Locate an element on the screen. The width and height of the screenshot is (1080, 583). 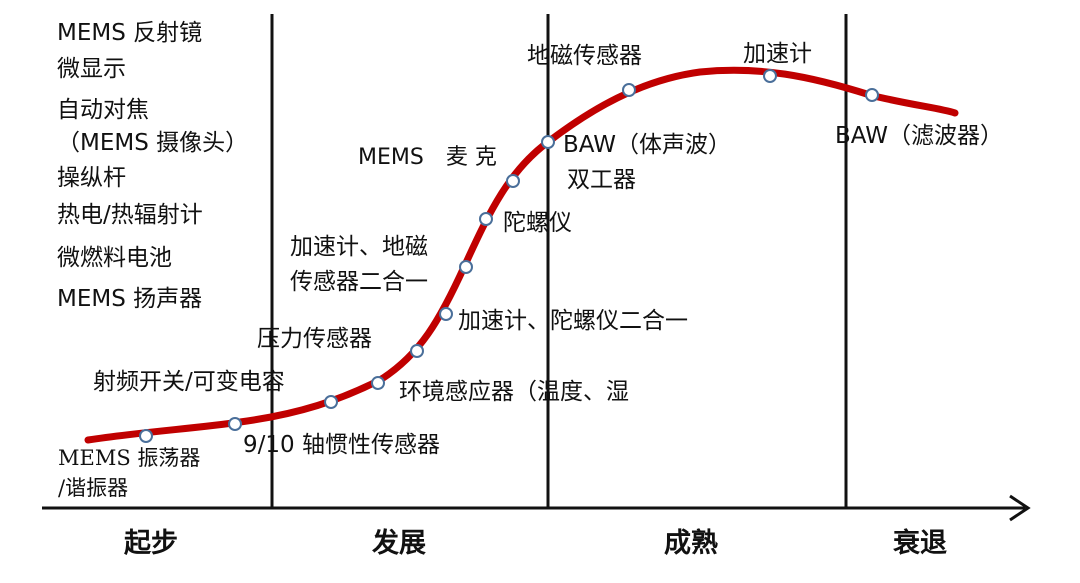
label-microphone: MEMS 麦 克 is located at coordinates (427, 157).